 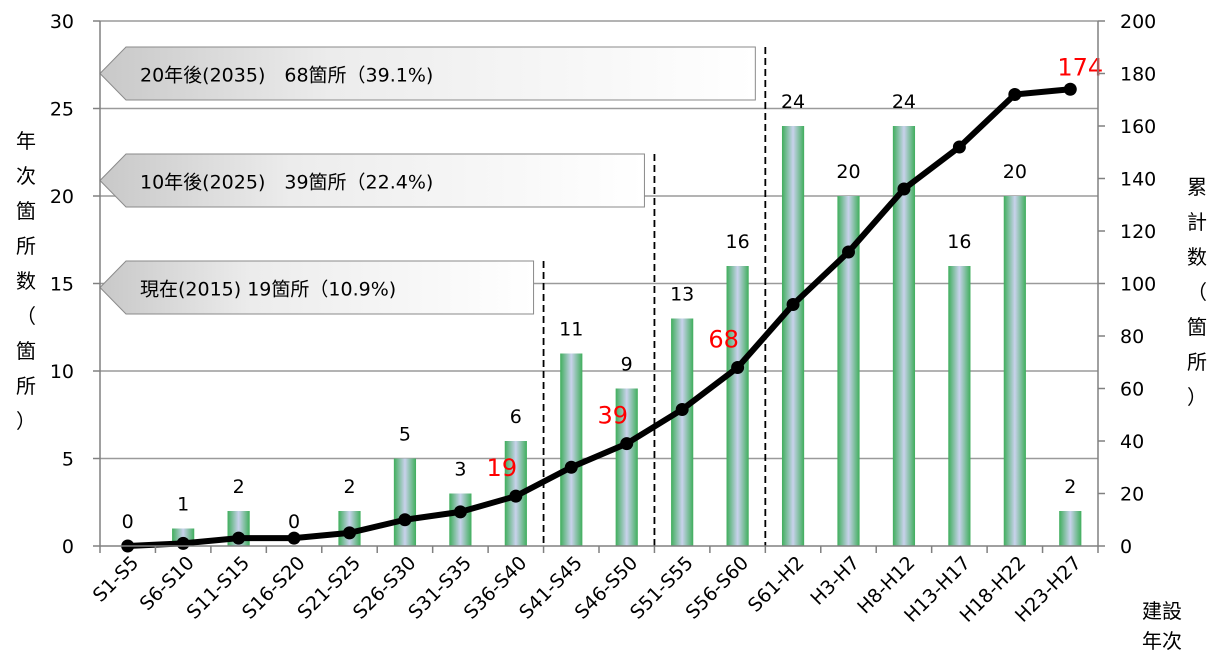 I want to click on y-tick-label: 0, so click(x=68, y=547).